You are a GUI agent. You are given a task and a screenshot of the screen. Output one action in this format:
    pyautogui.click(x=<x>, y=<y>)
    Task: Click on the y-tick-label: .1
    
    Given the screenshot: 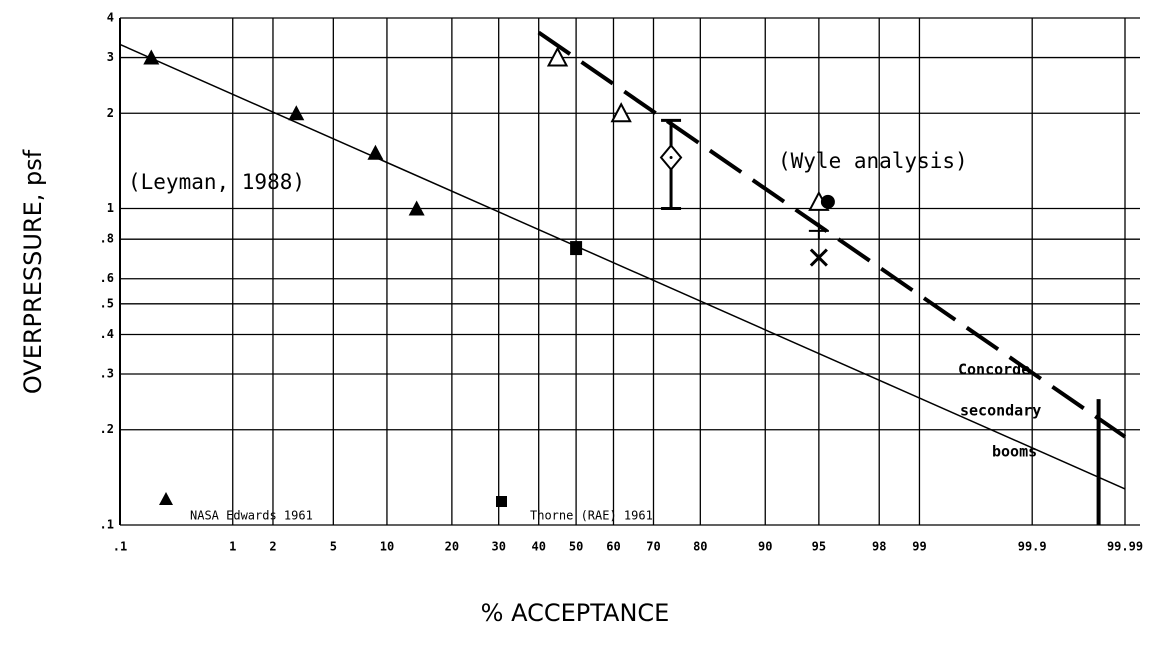 What is the action you would take?
    pyautogui.click(x=107, y=525)
    